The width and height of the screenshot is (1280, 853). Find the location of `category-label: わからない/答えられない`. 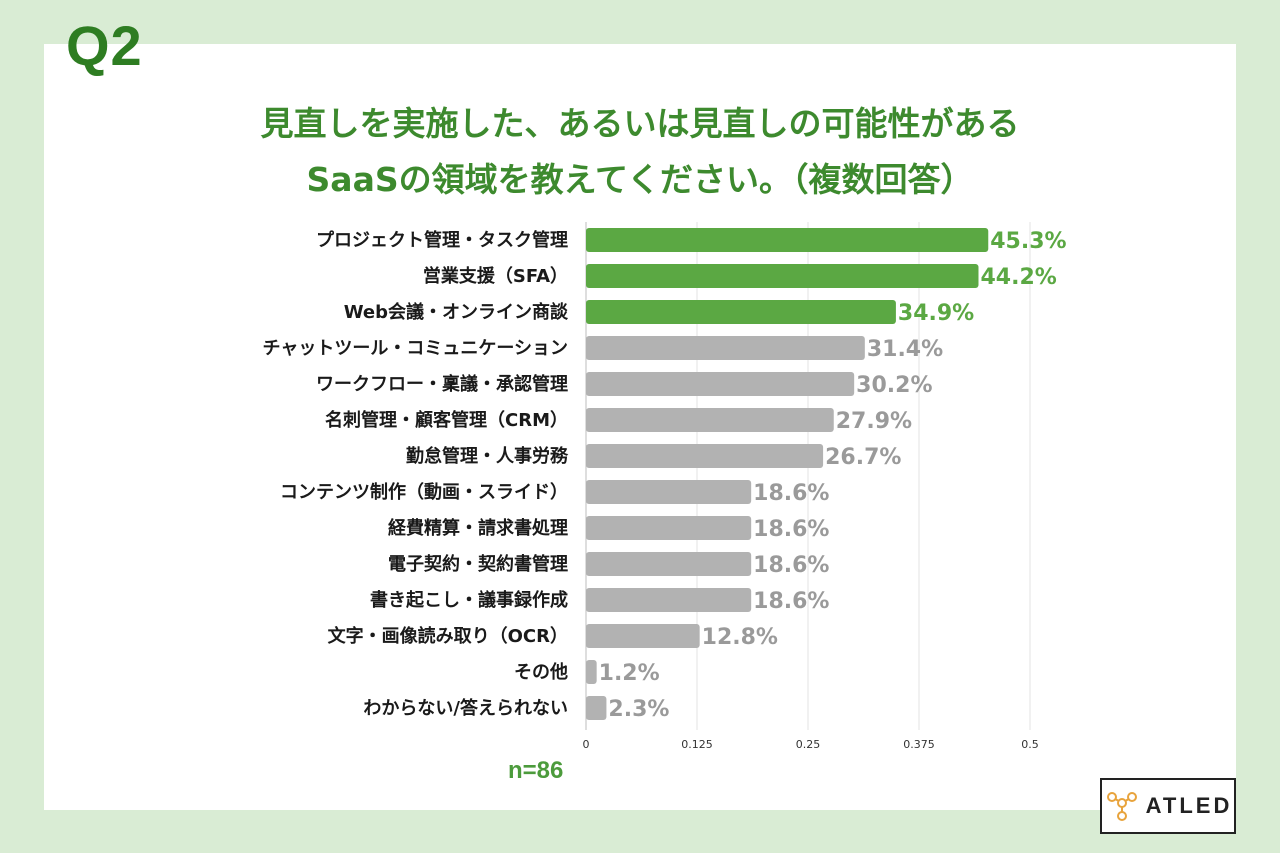

category-label: わからない/答えられない is located at coordinates (465, 708).